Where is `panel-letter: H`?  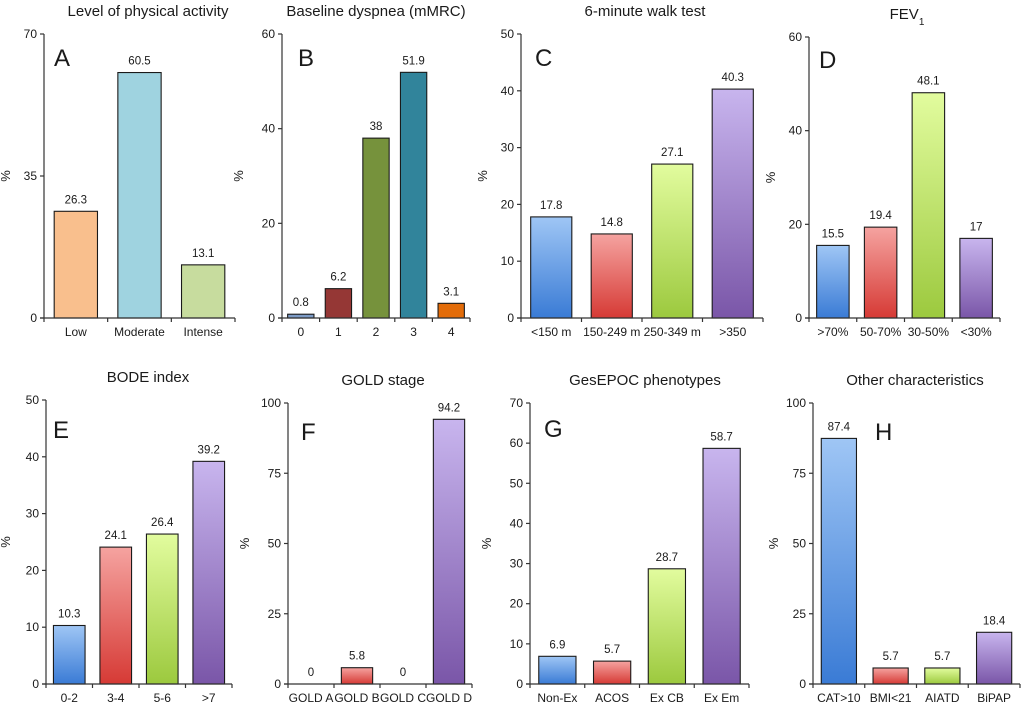
panel-letter: H is located at coordinates (883, 432).